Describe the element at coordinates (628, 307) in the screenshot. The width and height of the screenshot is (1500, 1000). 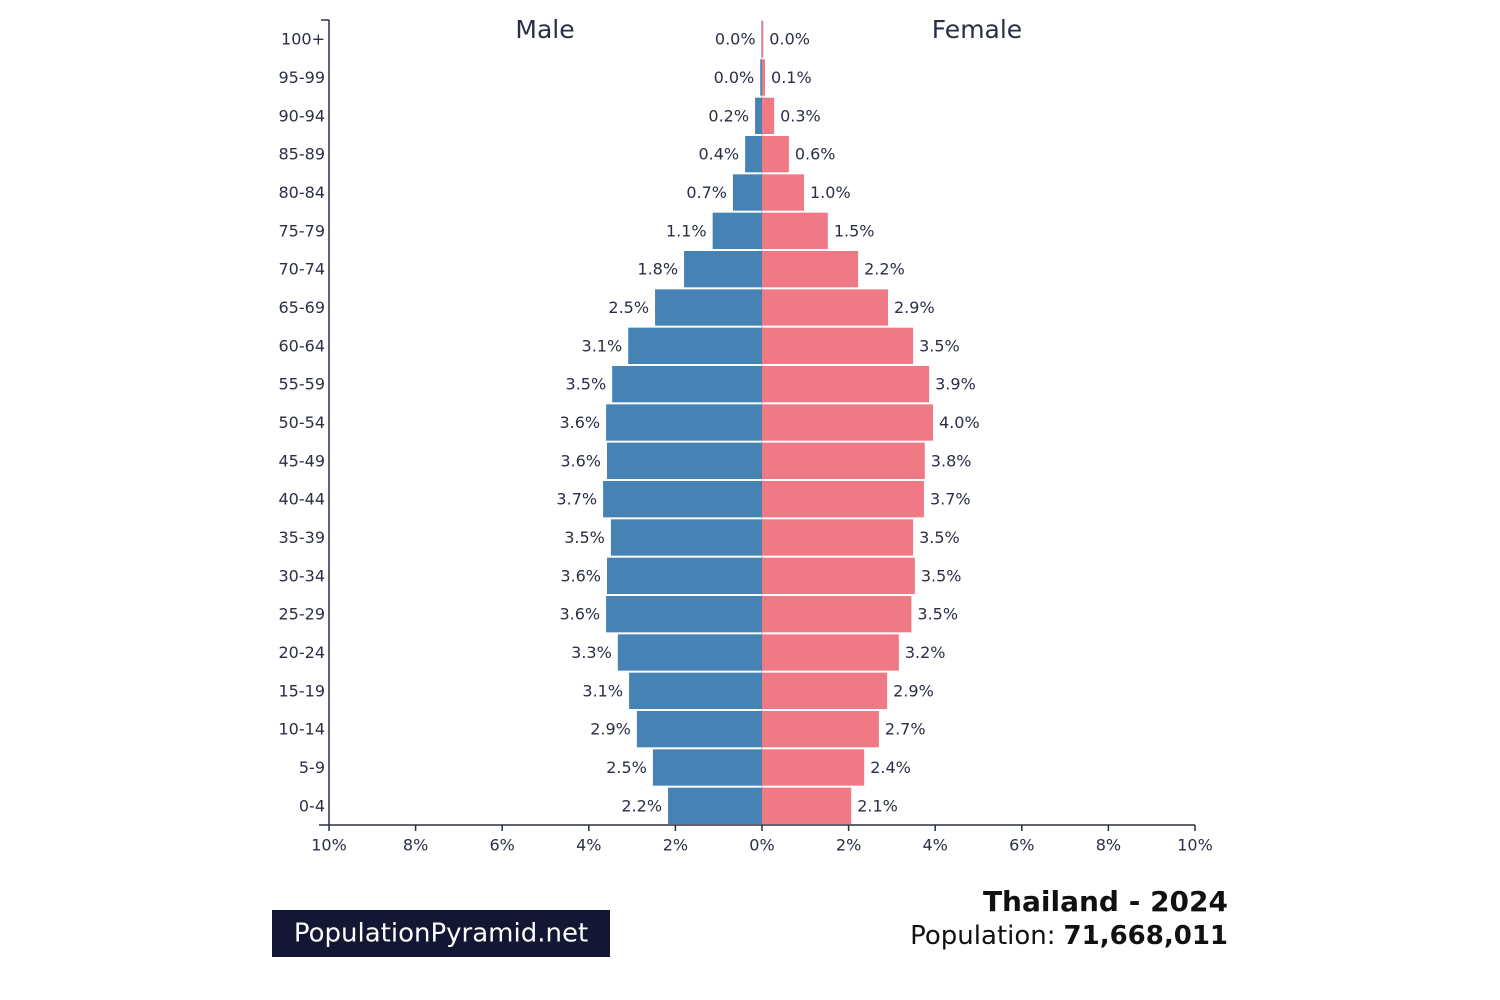
I see `value-label: 2.5%` at that location.